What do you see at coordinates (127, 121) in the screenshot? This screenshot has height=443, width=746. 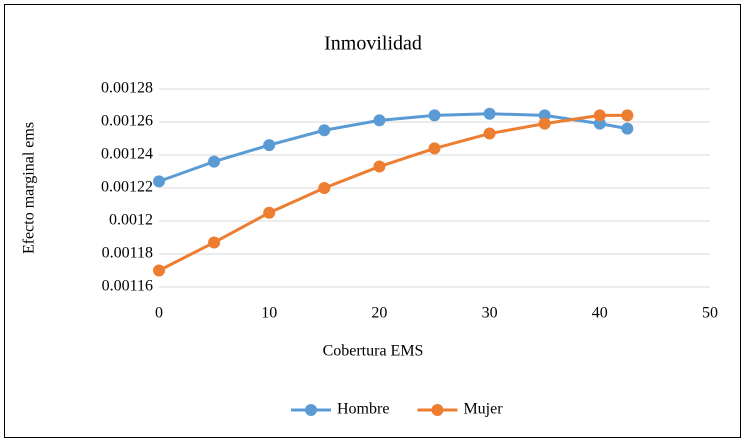 I see `y-tick-label: 0.00126` at bounding box center [127, 121].